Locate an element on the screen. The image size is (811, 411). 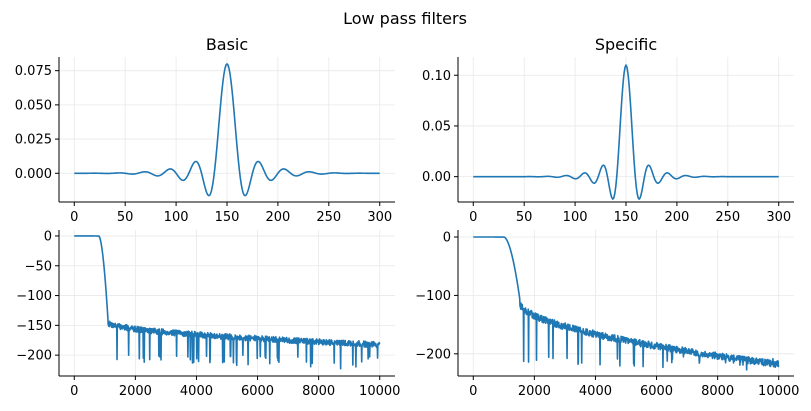
specific-response-grid is located at coordinates (626, 303).